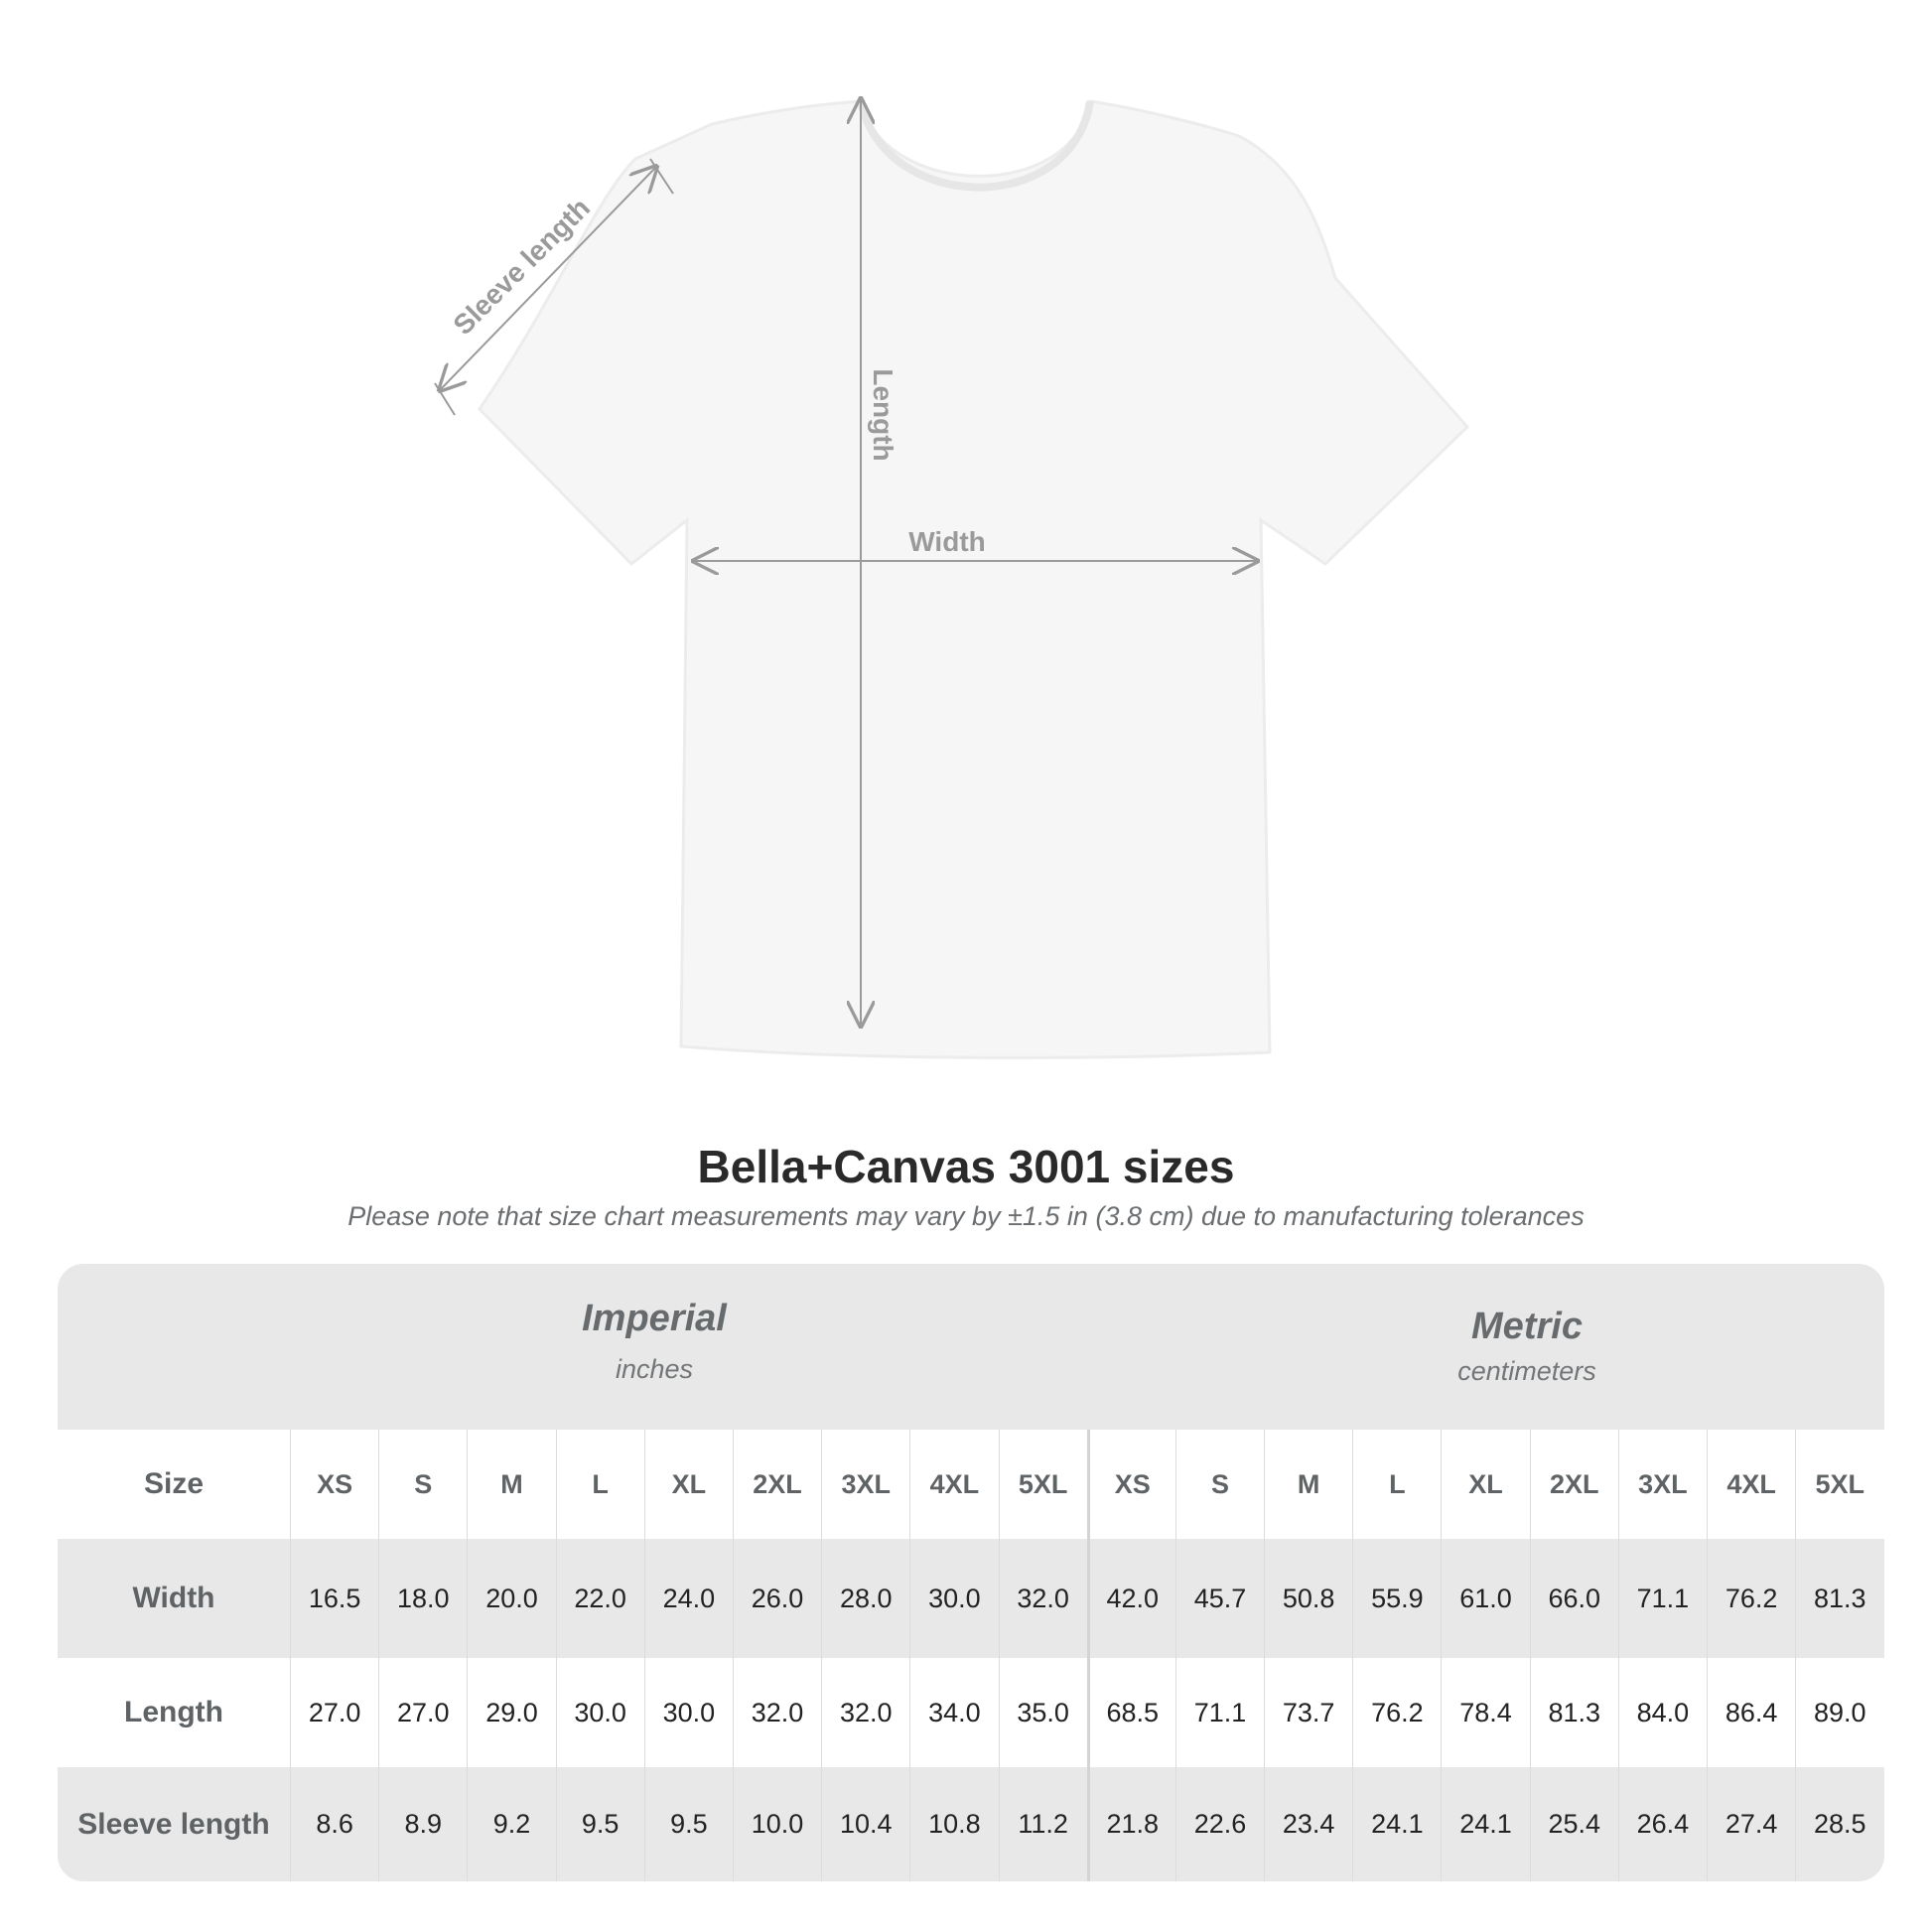 The height and width of the screenshot is (1932, 1932). I want to click on width-label: Width, so click(947, 541).